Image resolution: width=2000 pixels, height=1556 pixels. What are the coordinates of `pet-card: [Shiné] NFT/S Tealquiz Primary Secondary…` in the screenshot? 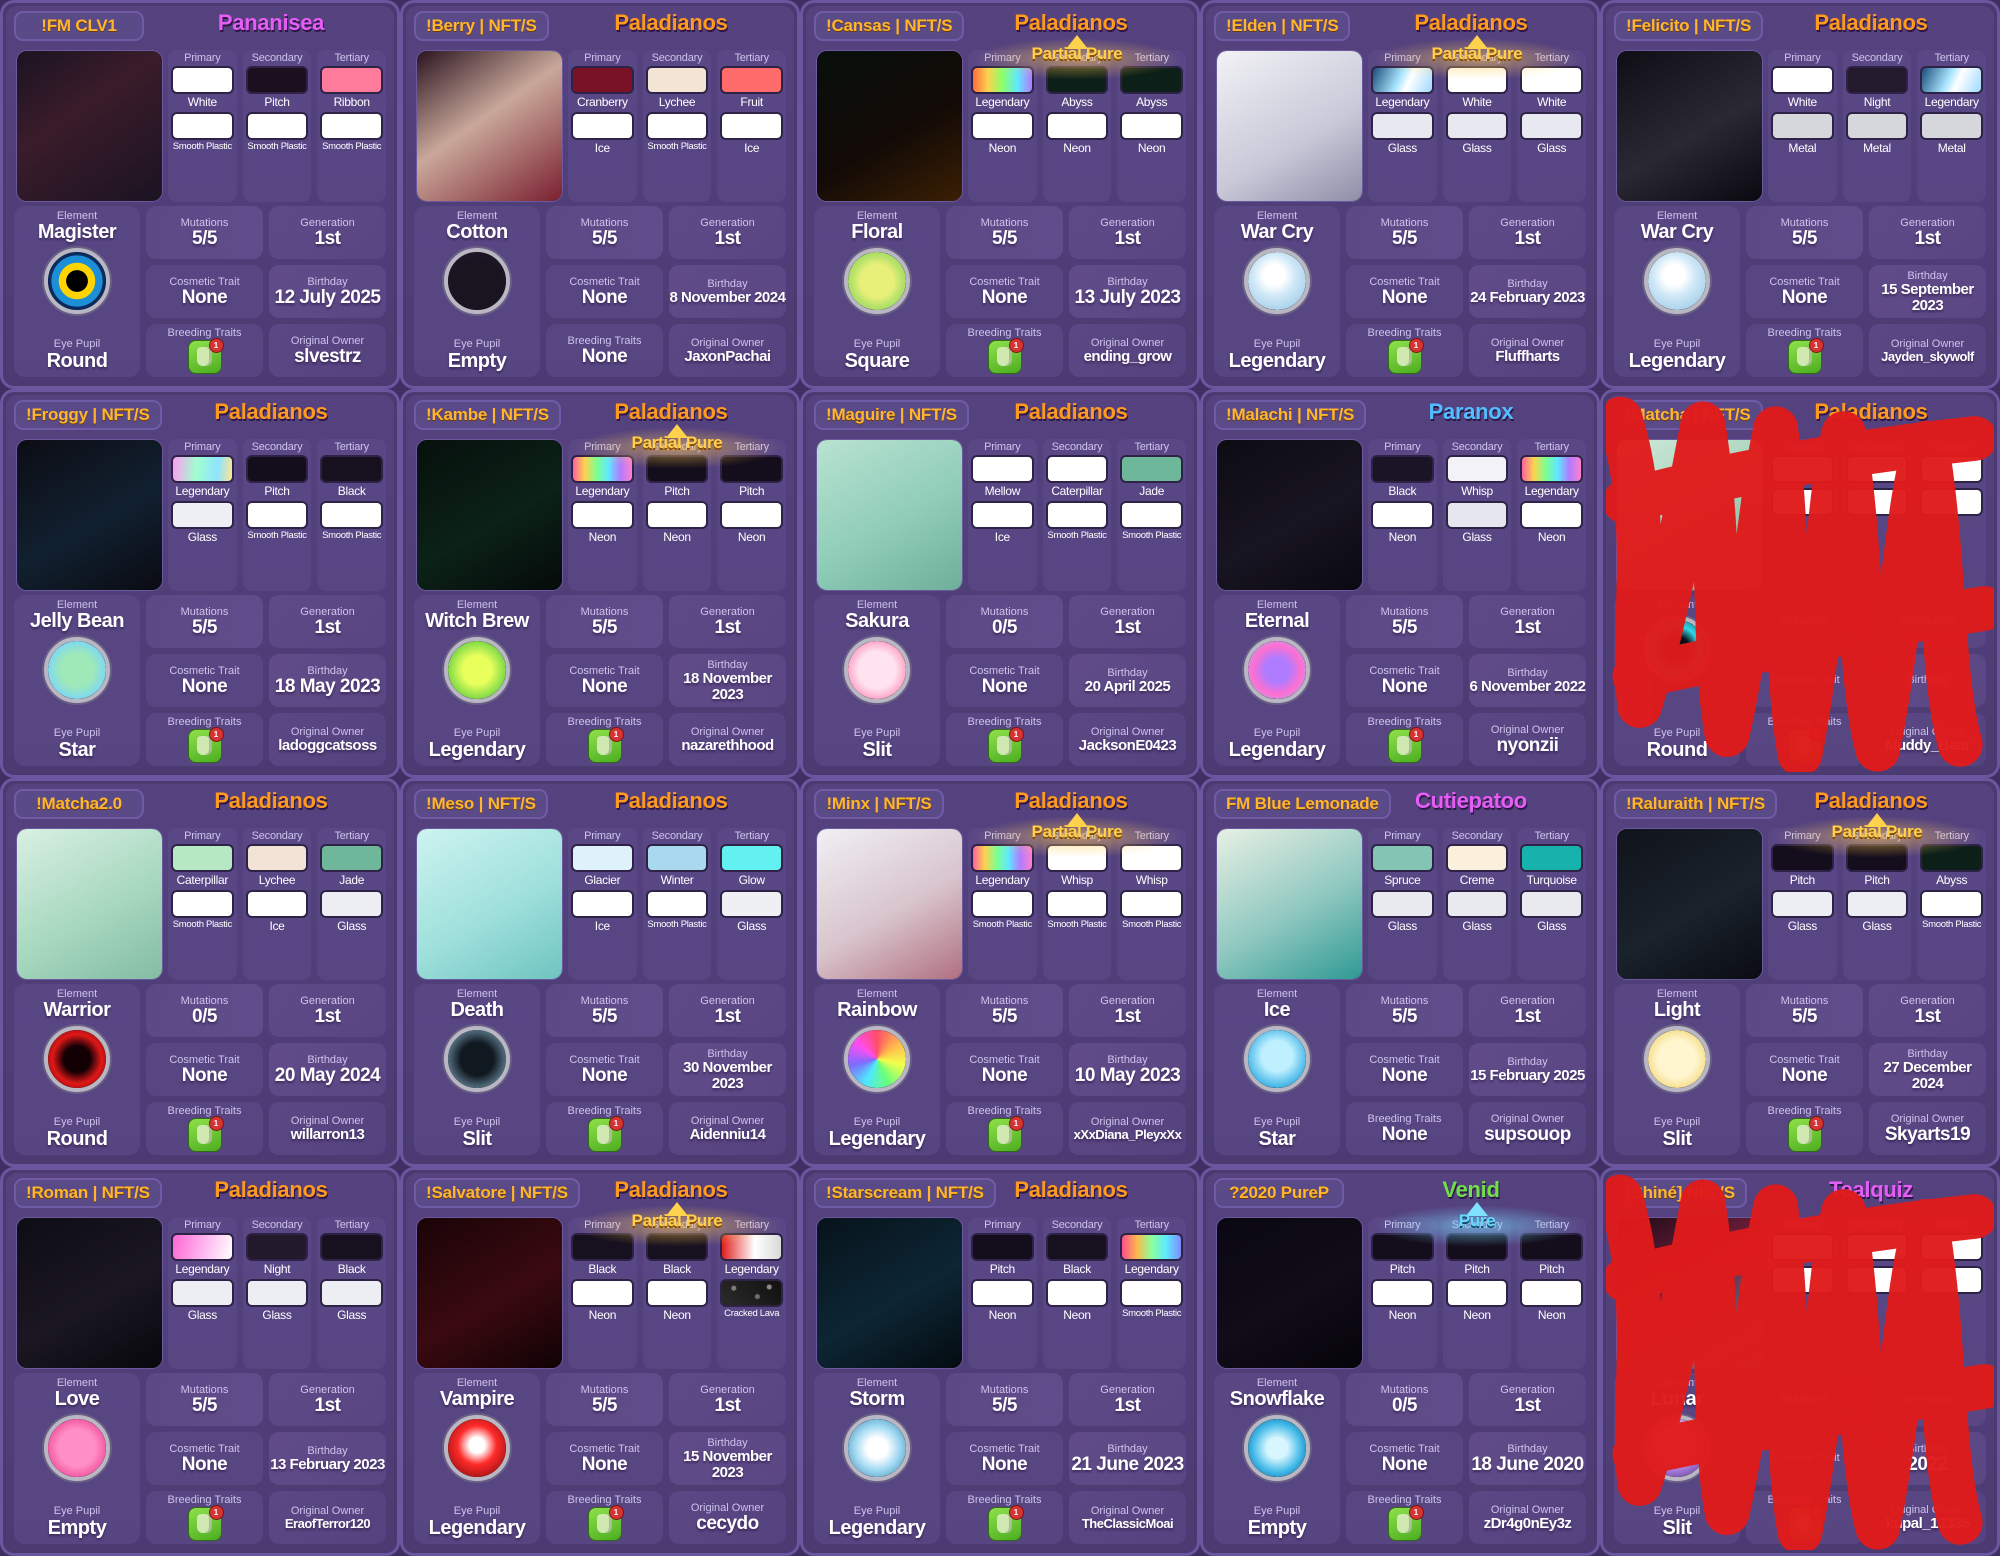 It's located at (1800, 1361).